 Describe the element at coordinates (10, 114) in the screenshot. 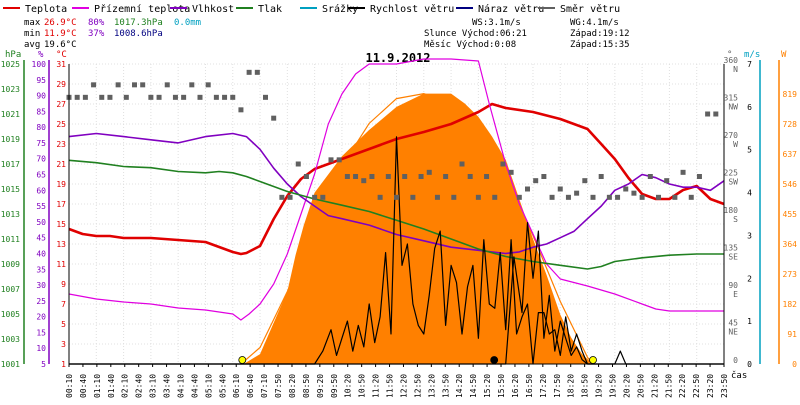

I see `tick-label: 1021` at that location.